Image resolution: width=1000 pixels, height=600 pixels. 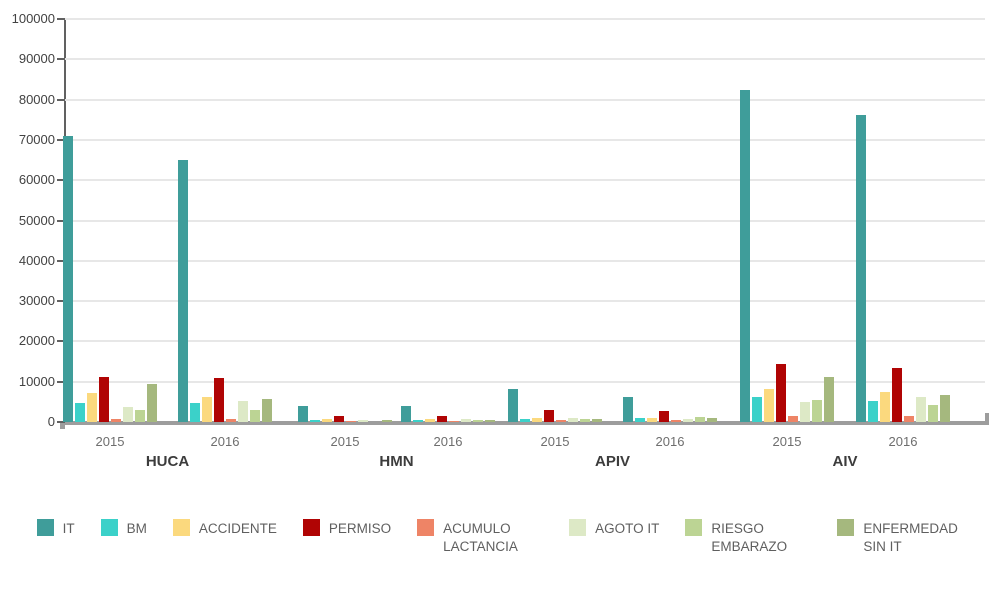 I want to click on legend-label: IT, so click(x=68, y=528).